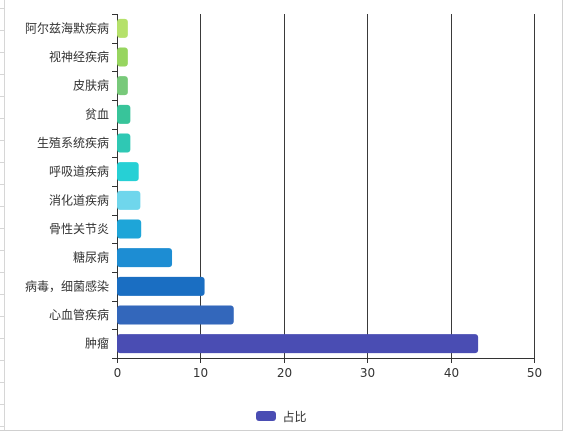 The height and width of the screenshot is (431, 563). I want to click on y-tick-label: 呼吸道疾病, so click(79, 171).